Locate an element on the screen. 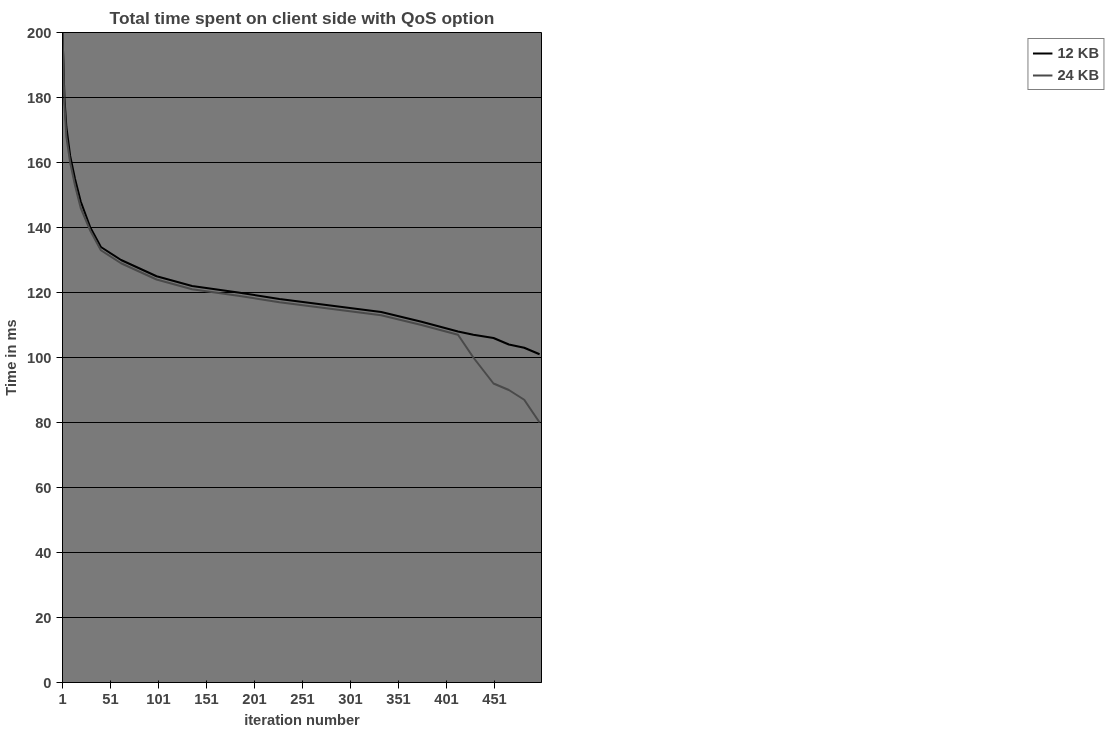  y-tick-label: 0 is located at coordinates (47, 682).